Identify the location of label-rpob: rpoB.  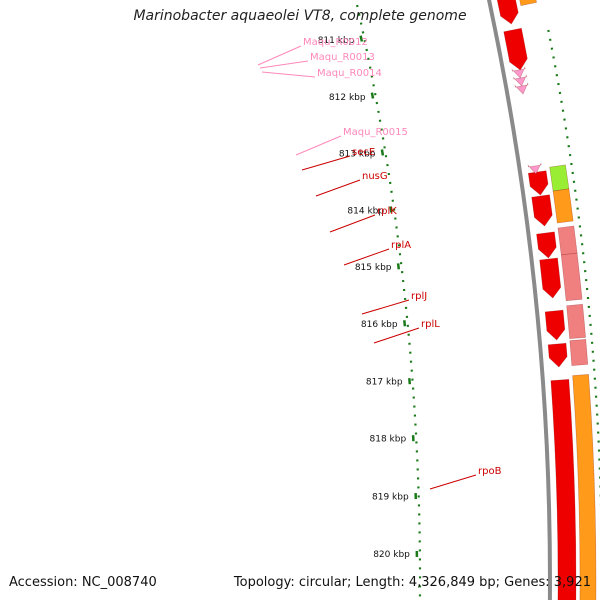
(490, 471).